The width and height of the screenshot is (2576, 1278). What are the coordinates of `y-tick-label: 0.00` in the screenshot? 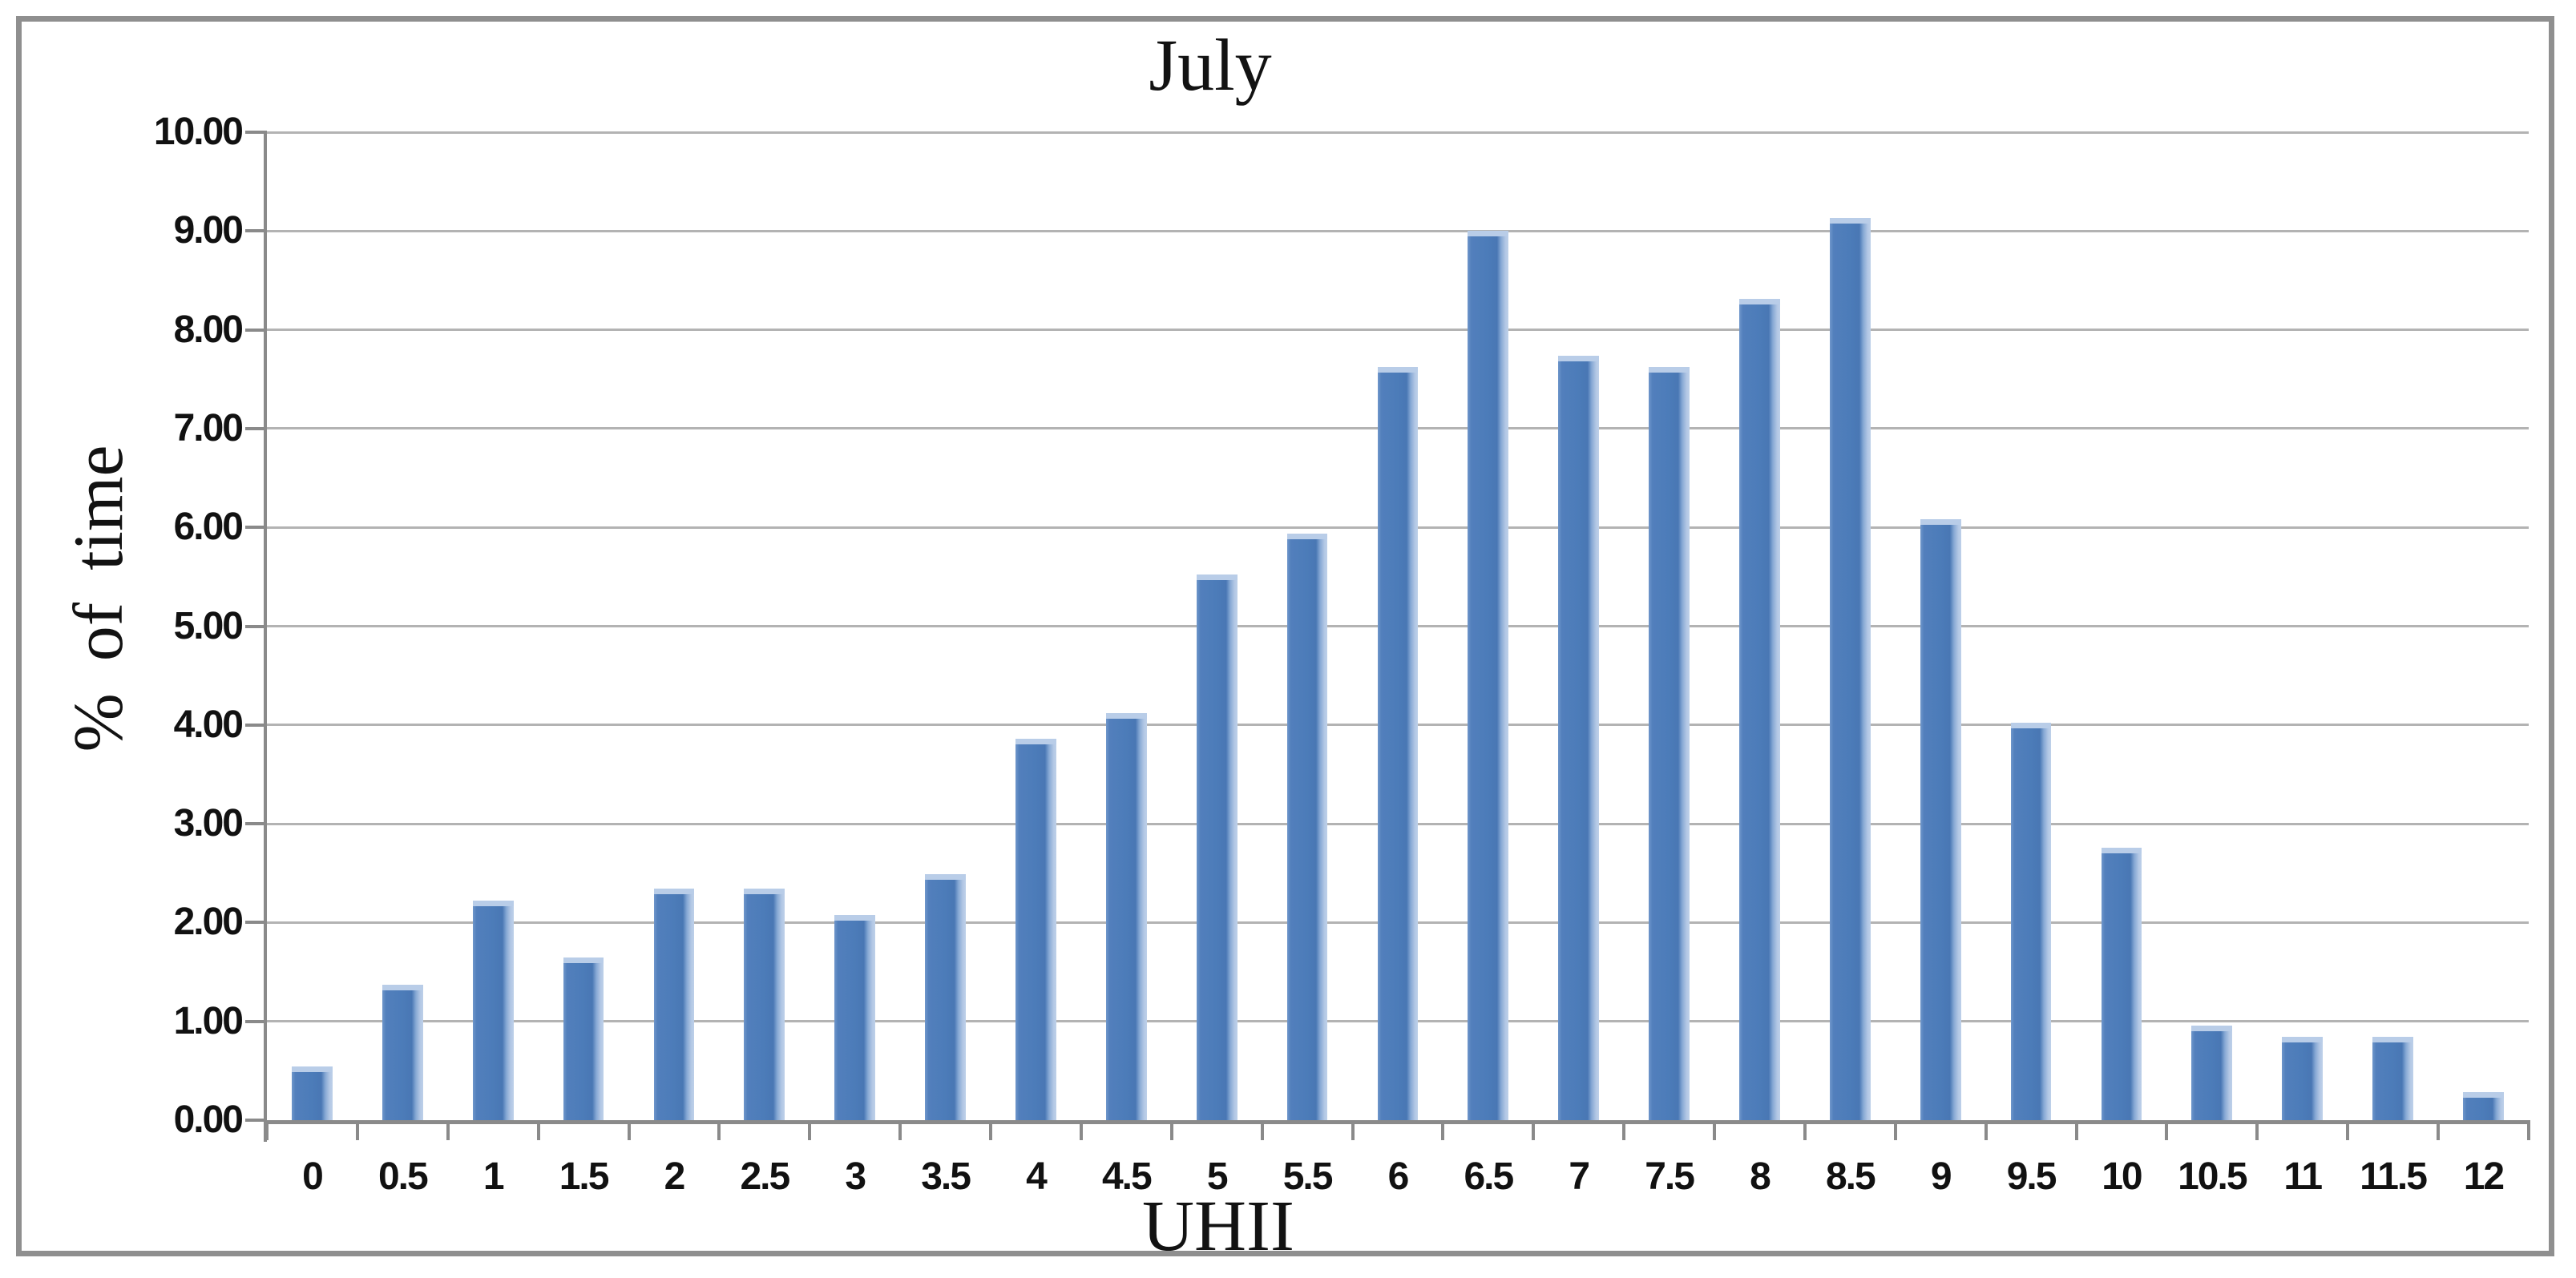 It's located at (209, 1120).